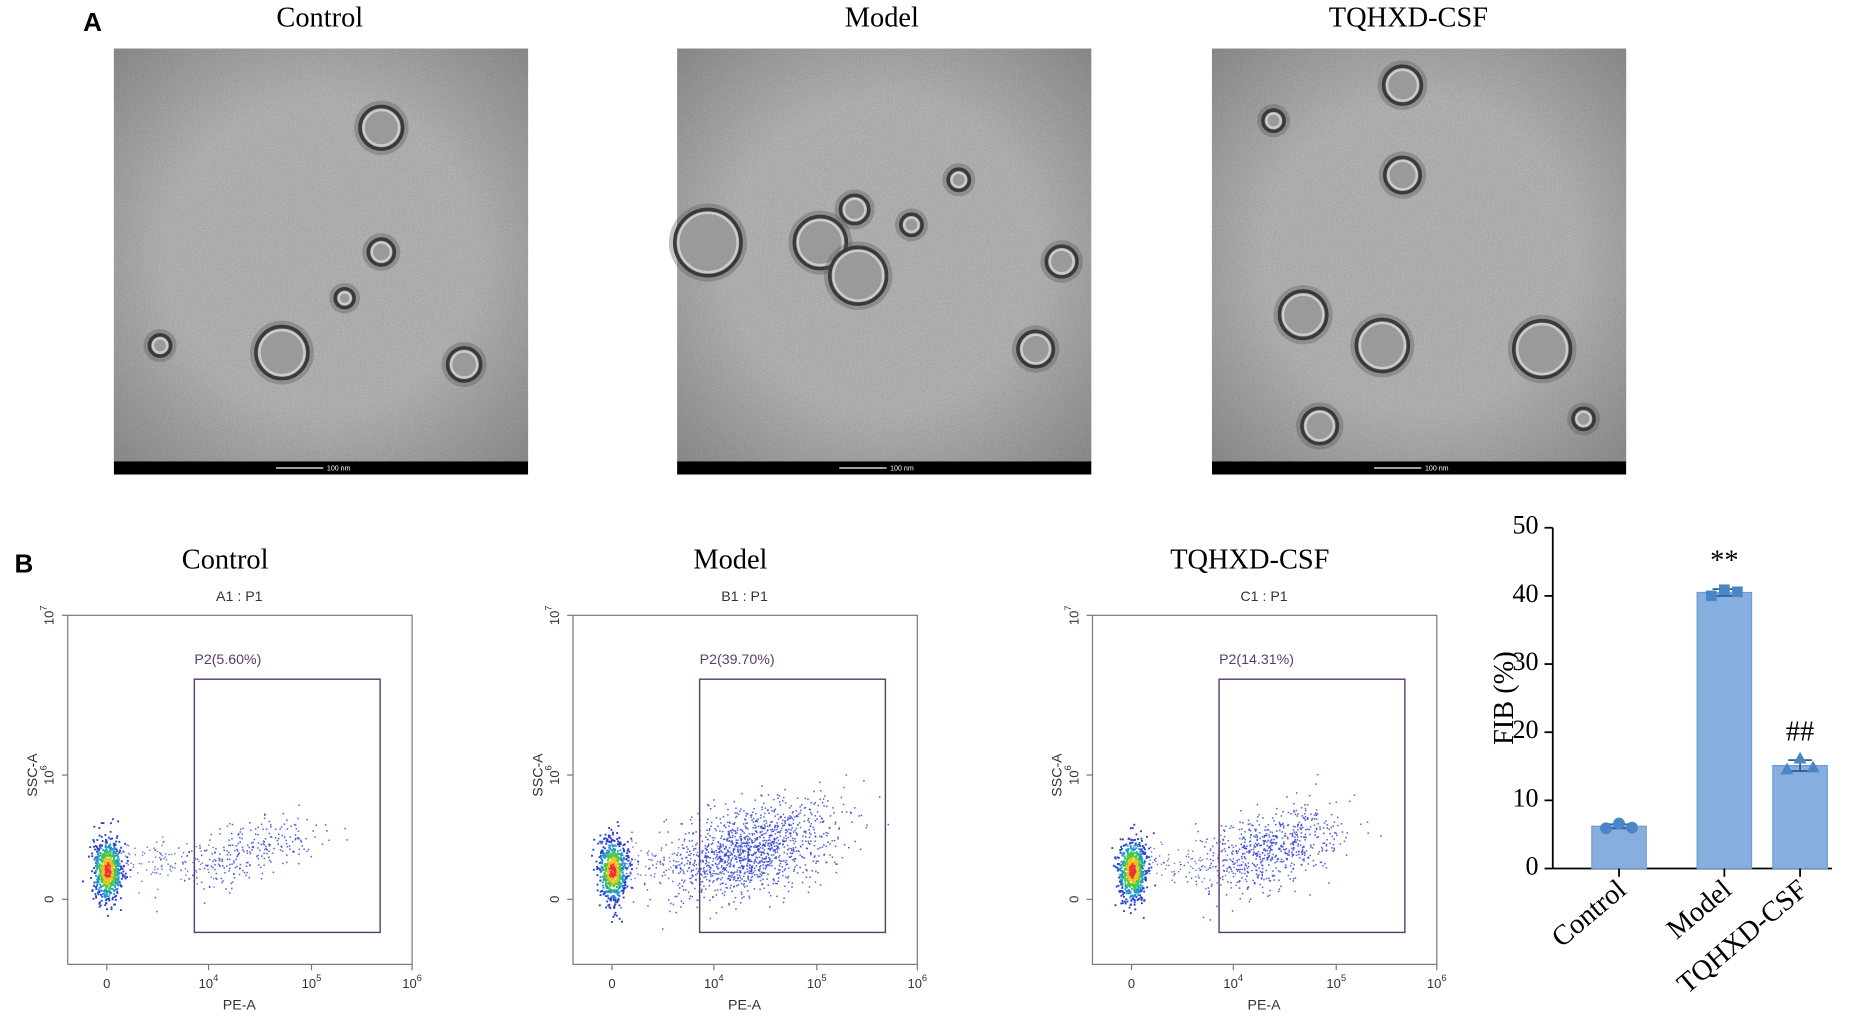 Image resolution: width=1856 pixels, height=1033 pixels. Describe the element at coordinates (206, 983) in the screenshot. I see `tick-base: 10` at that location.